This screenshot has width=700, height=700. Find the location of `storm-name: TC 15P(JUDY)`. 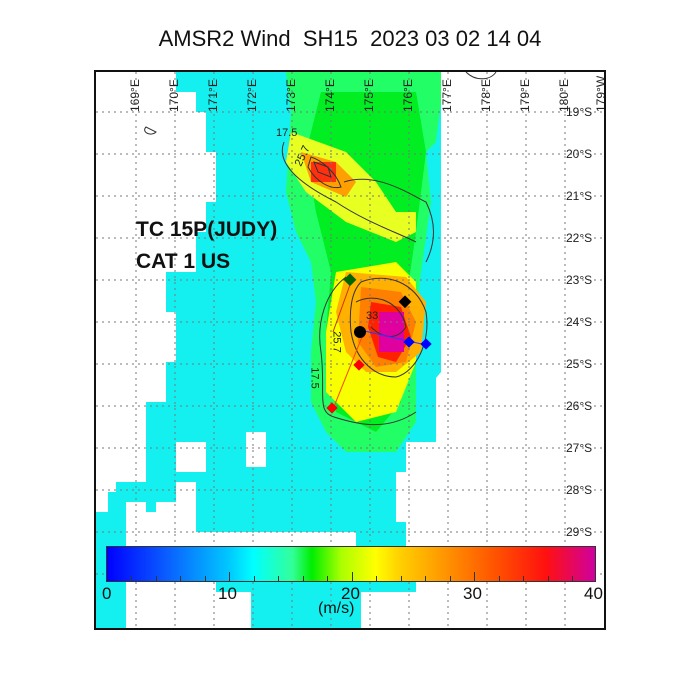

storm-name: TC 15P(JUDY) is located at coordinates (207, 229).